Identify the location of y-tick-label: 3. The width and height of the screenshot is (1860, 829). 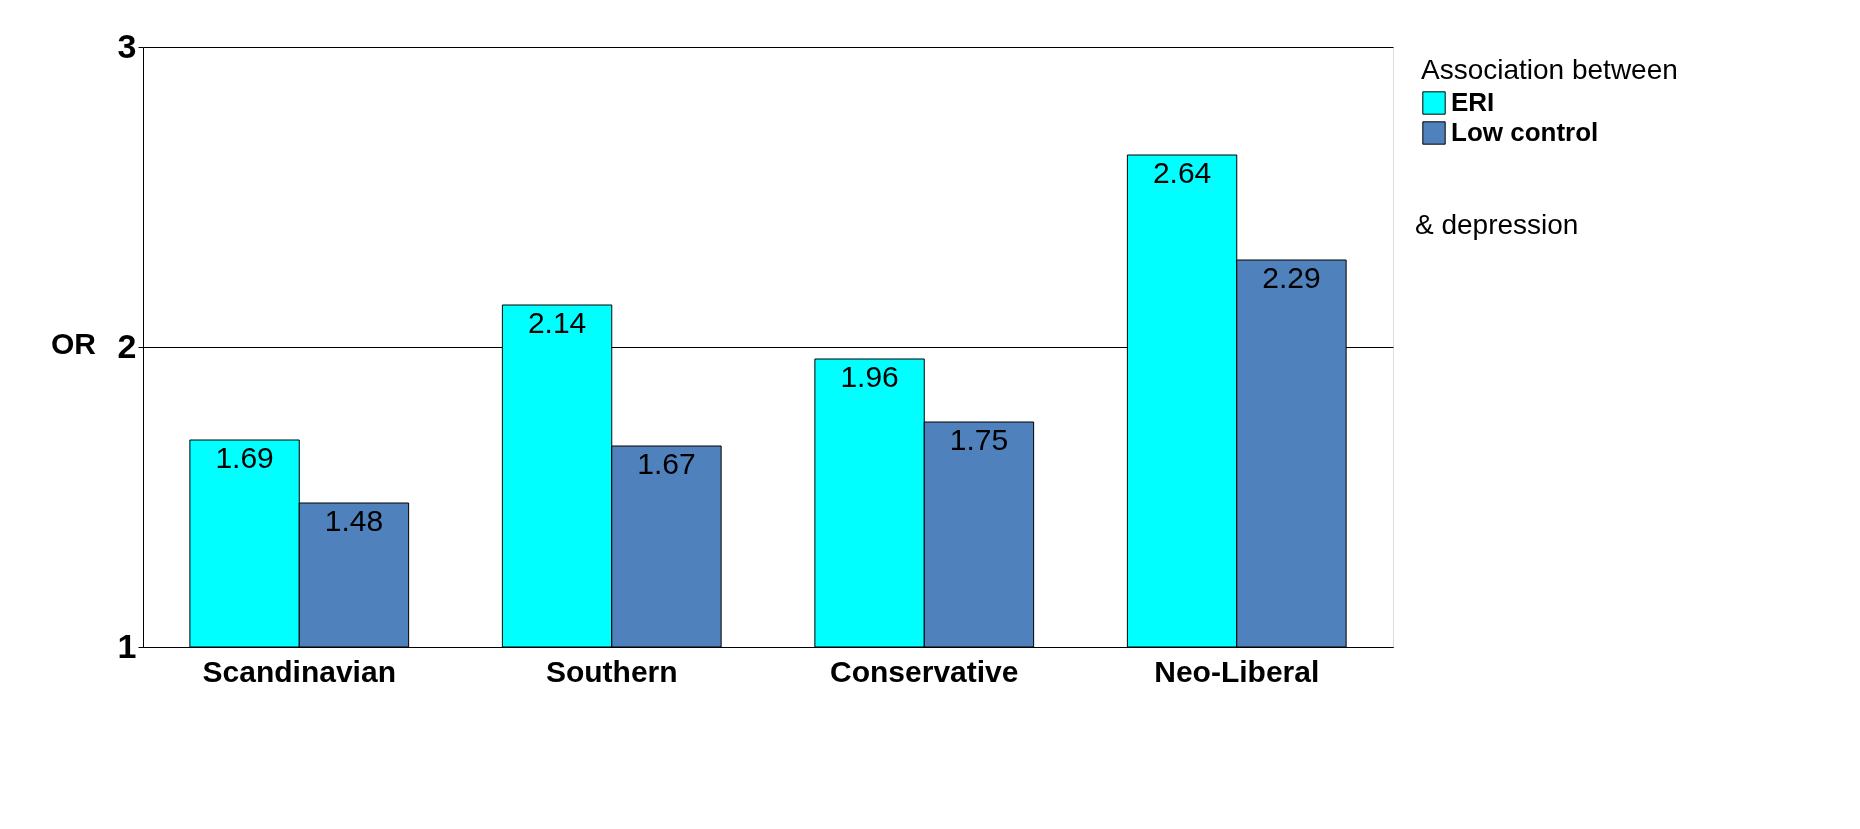
(127, 45).